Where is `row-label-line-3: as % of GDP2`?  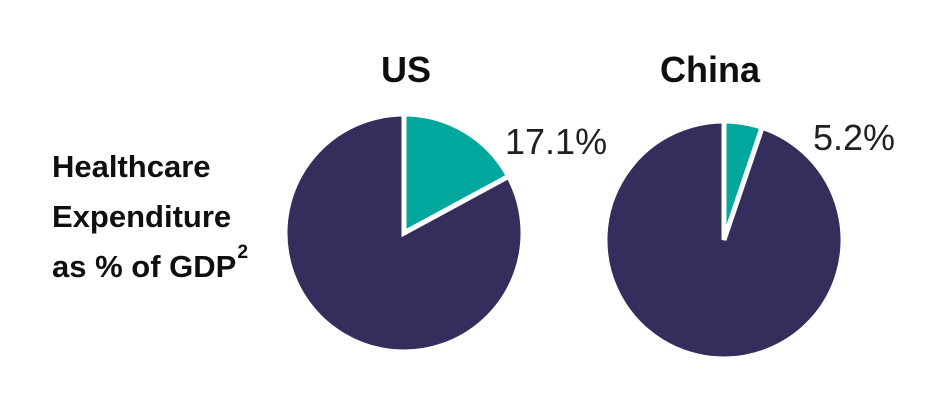
row-label-line-3: as % of GDP2 is located at coordinates (150, 266).